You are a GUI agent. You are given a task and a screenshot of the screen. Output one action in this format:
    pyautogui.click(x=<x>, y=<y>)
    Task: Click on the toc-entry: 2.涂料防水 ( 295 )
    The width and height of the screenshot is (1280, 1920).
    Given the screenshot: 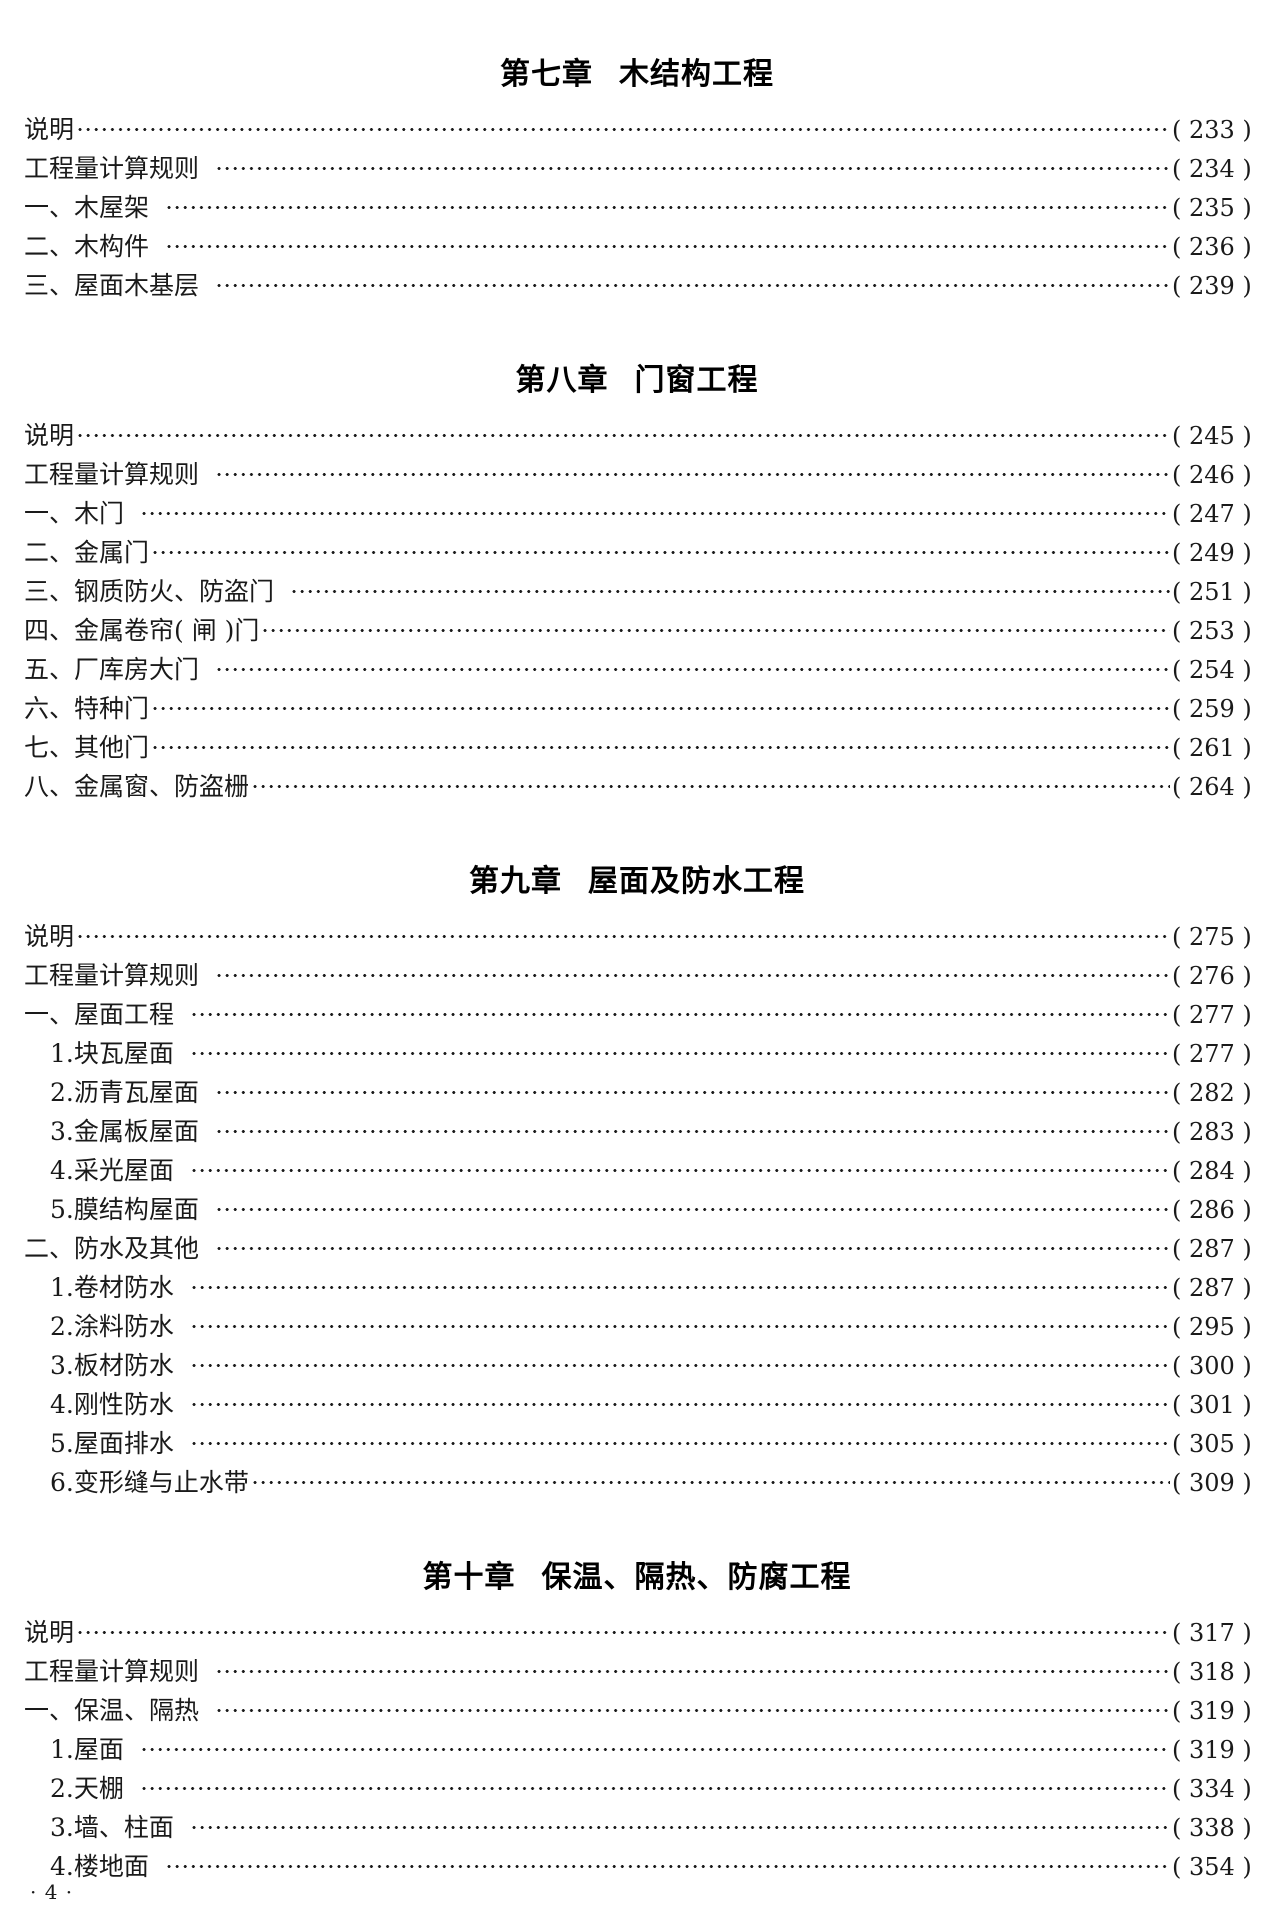 What is the action you would take?
    pyautogui.click(x=638, y=1329)
    